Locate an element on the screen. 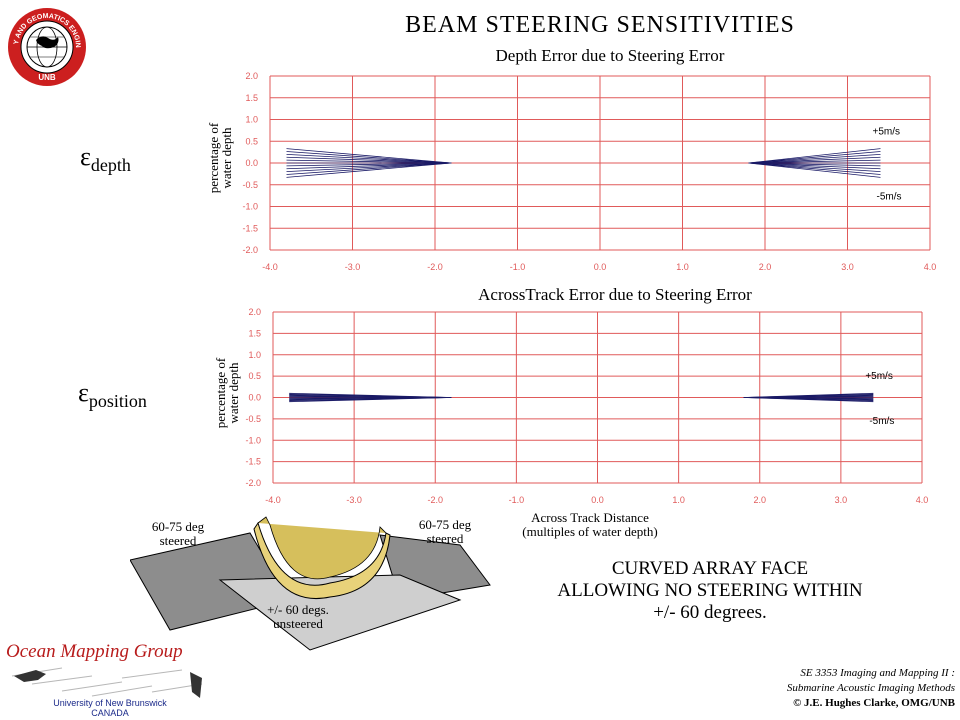 Image resolution: width=960 pixels, height=720 pixels. page-title: BEAM STEERING SENSITIVITIES is located at coordinates (600, 25).